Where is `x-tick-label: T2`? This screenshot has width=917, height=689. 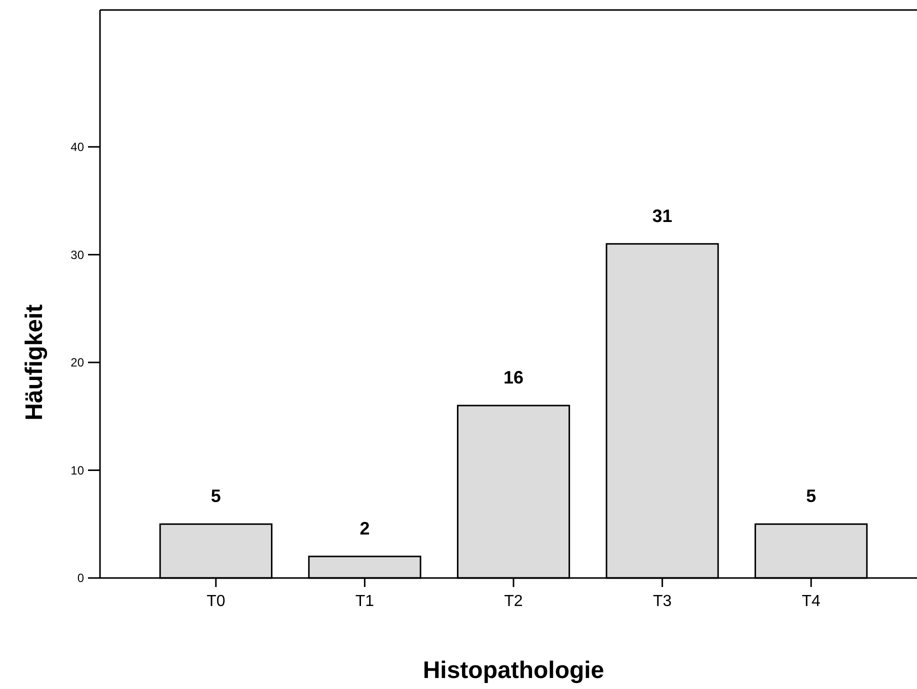
x-tick-label: T2 is located at coordinates (513, 601).